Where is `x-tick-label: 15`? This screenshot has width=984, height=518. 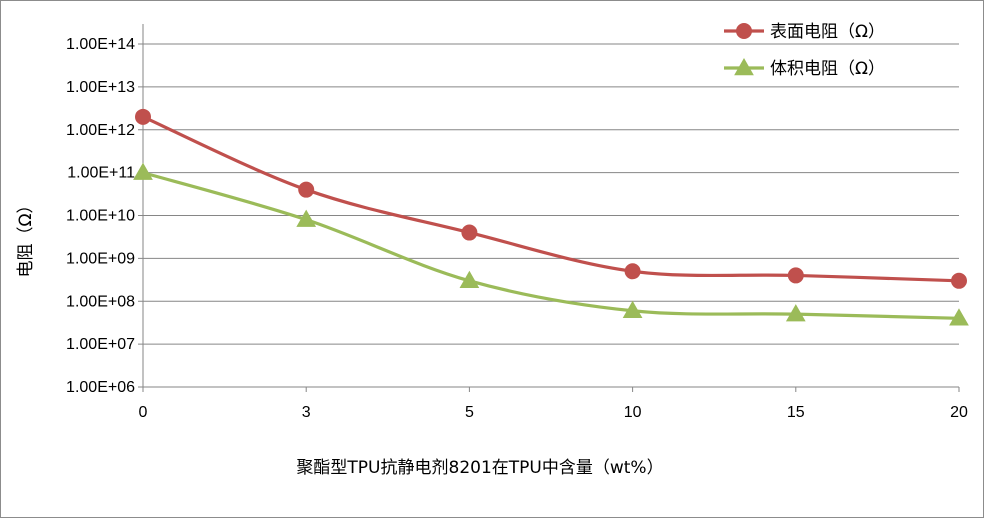
x-tick-label: 15 is located at coordinates (796, 412).